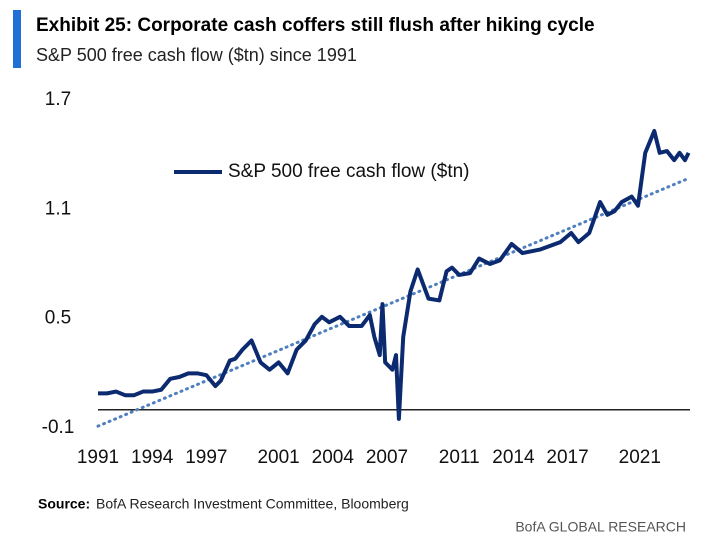 The width and height of the screenshot is (701, 552). What do you see at coordinates (600, 527) in the screenshot?
I see `brand: BofA GLOBAL RESEARCH` at bounding box center [600, 527].